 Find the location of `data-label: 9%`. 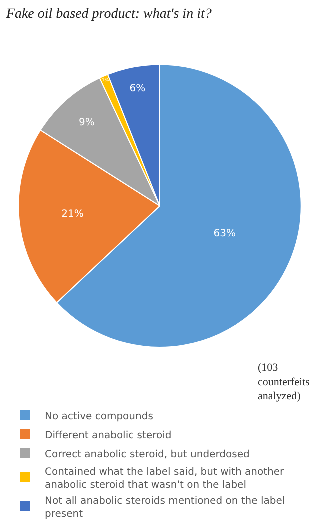

data-label: 9% is located at coordinates (86, 123).